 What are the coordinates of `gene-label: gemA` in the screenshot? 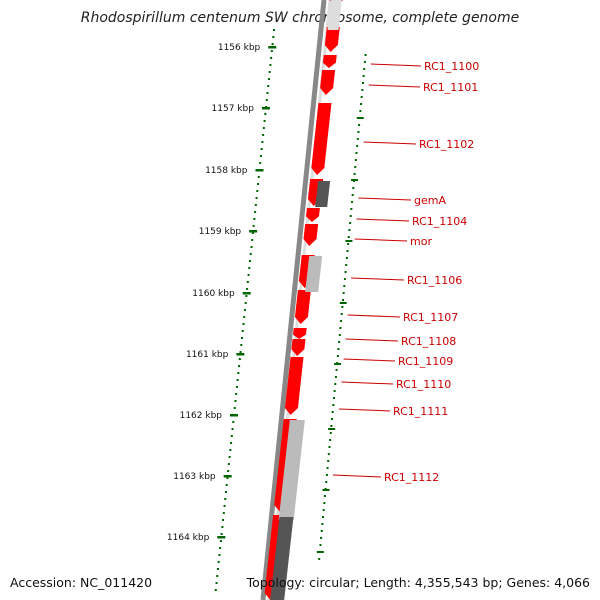 It's located at (430, 200).